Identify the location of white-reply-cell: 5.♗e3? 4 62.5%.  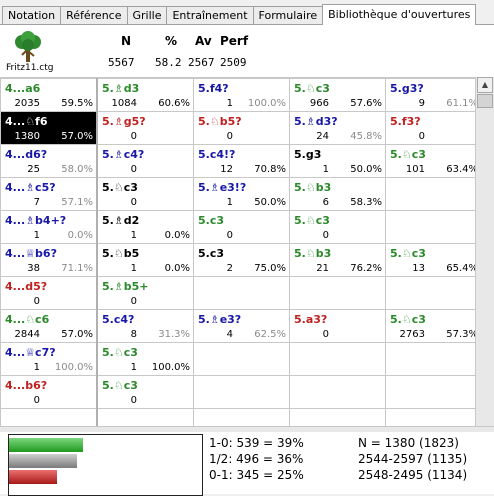
(241, 326).